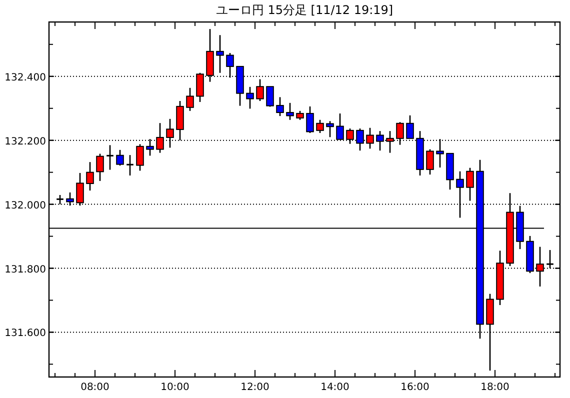 Image resolution: width=570 pixels, height=398 pixels. Describe the element at coordinates (25, 270) in the screenshot. I see `y-tick-label: 131.800` at that location.